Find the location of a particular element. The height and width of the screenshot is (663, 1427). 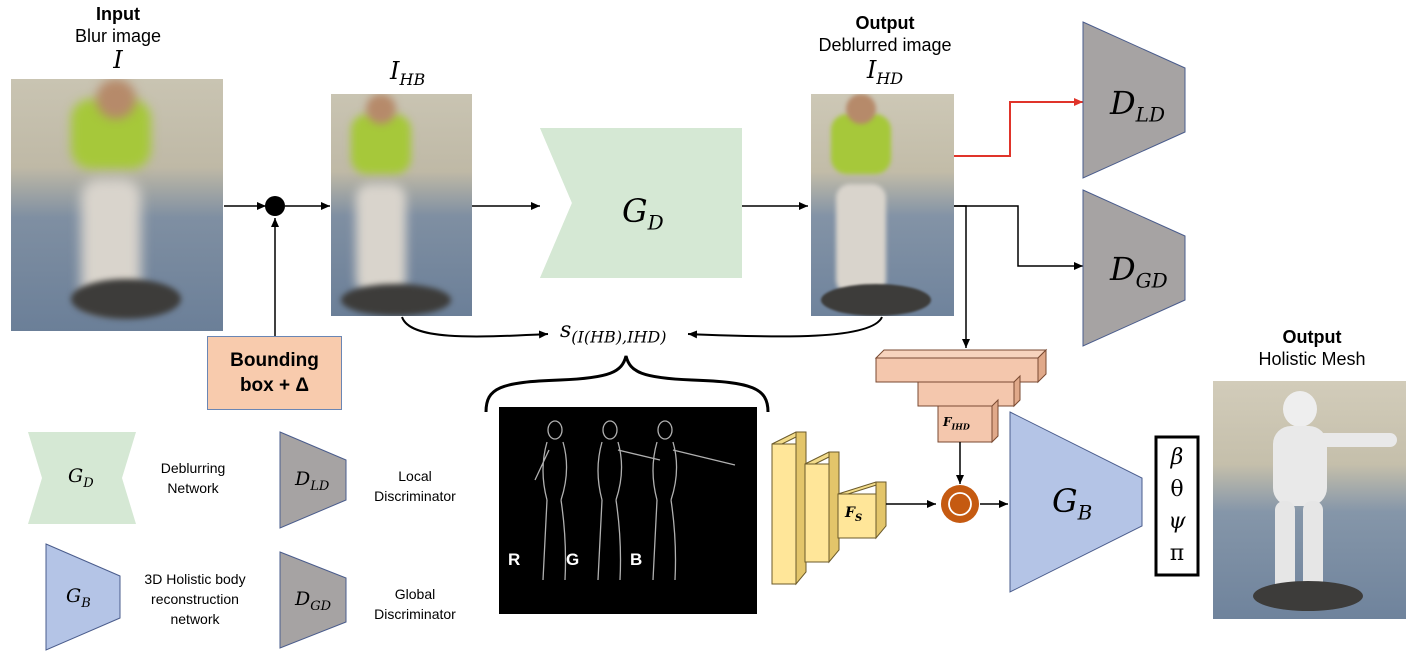

fihd-label: FIHD is located at coordinates (956, 423).